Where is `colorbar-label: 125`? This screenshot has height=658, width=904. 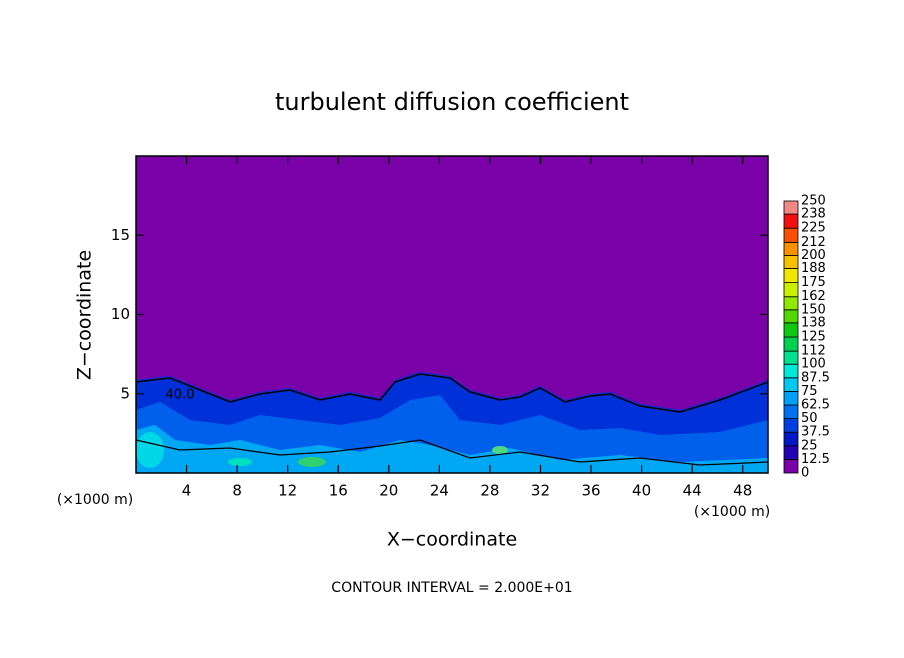 colorbar-label: 125 is located at coordinates (813, 337).